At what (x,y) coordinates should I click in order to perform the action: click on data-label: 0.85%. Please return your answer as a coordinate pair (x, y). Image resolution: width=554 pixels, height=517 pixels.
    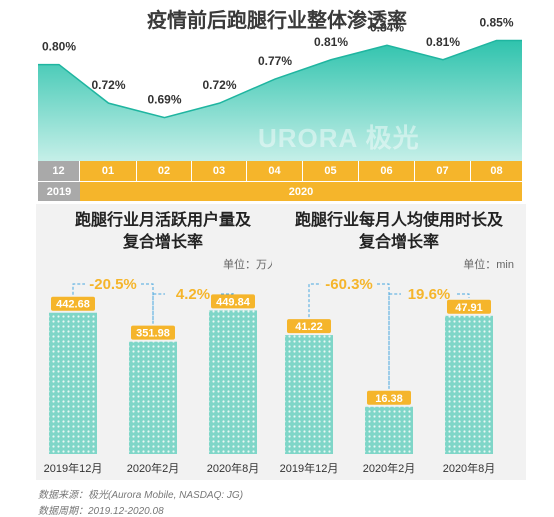
    Looking at the image, I should click on (496, 22).